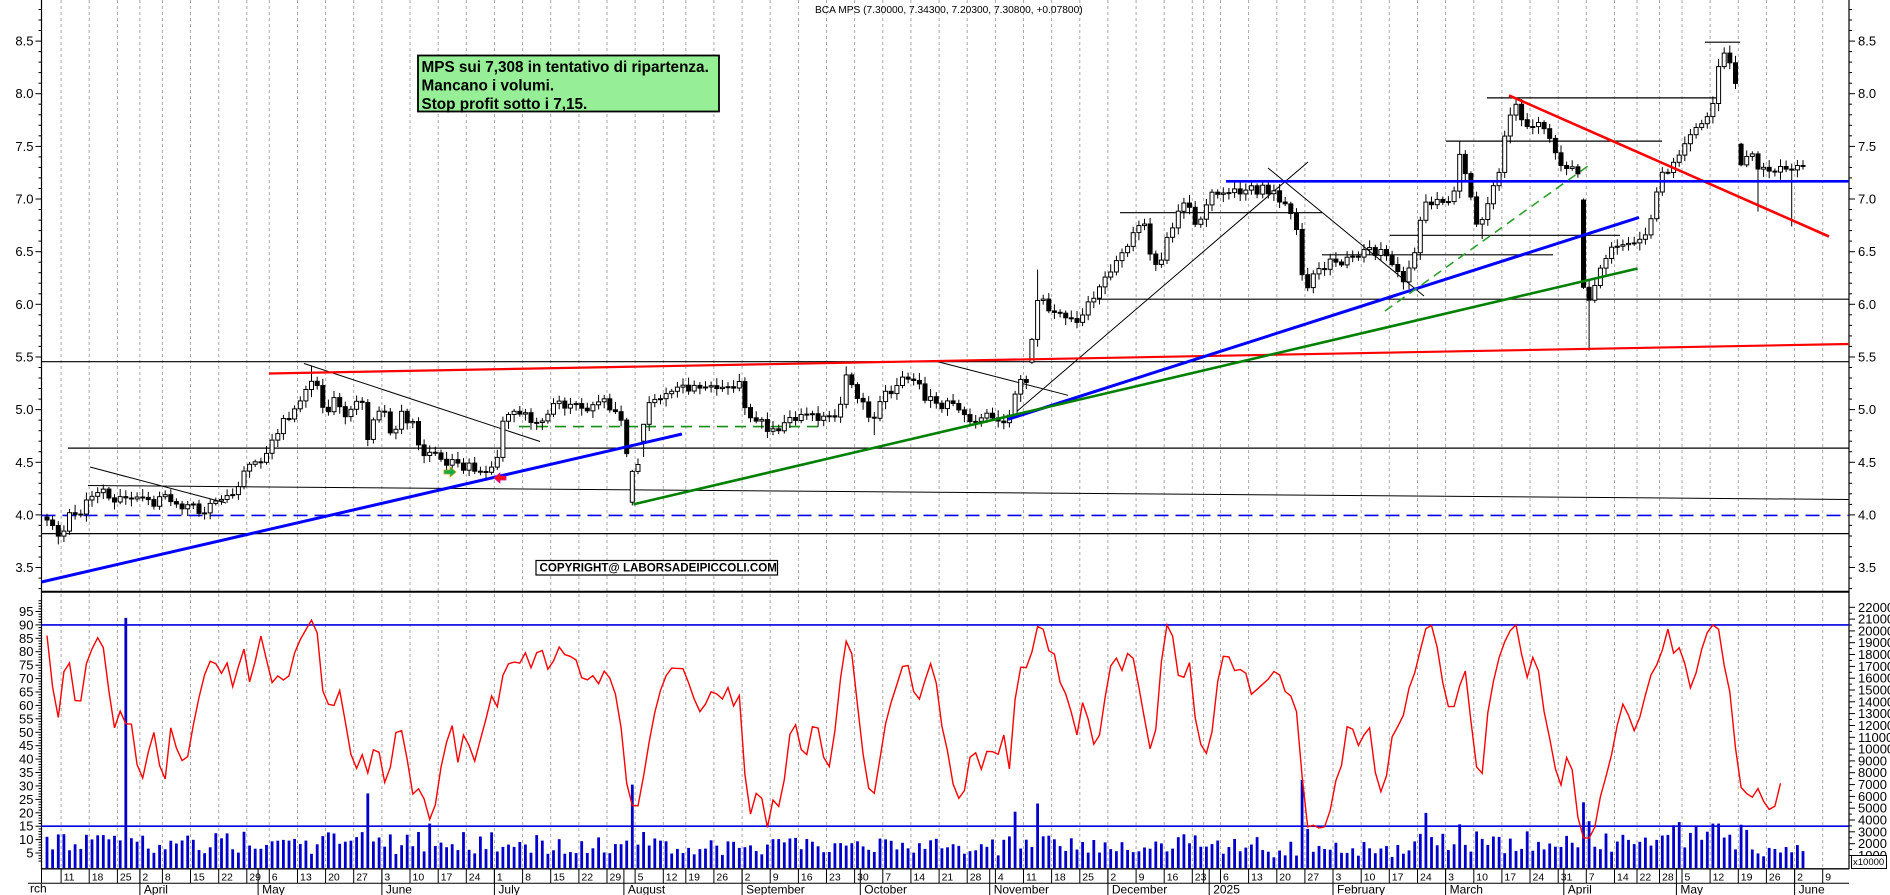  I want to click on svg-text: 4, so click(1001, 878).